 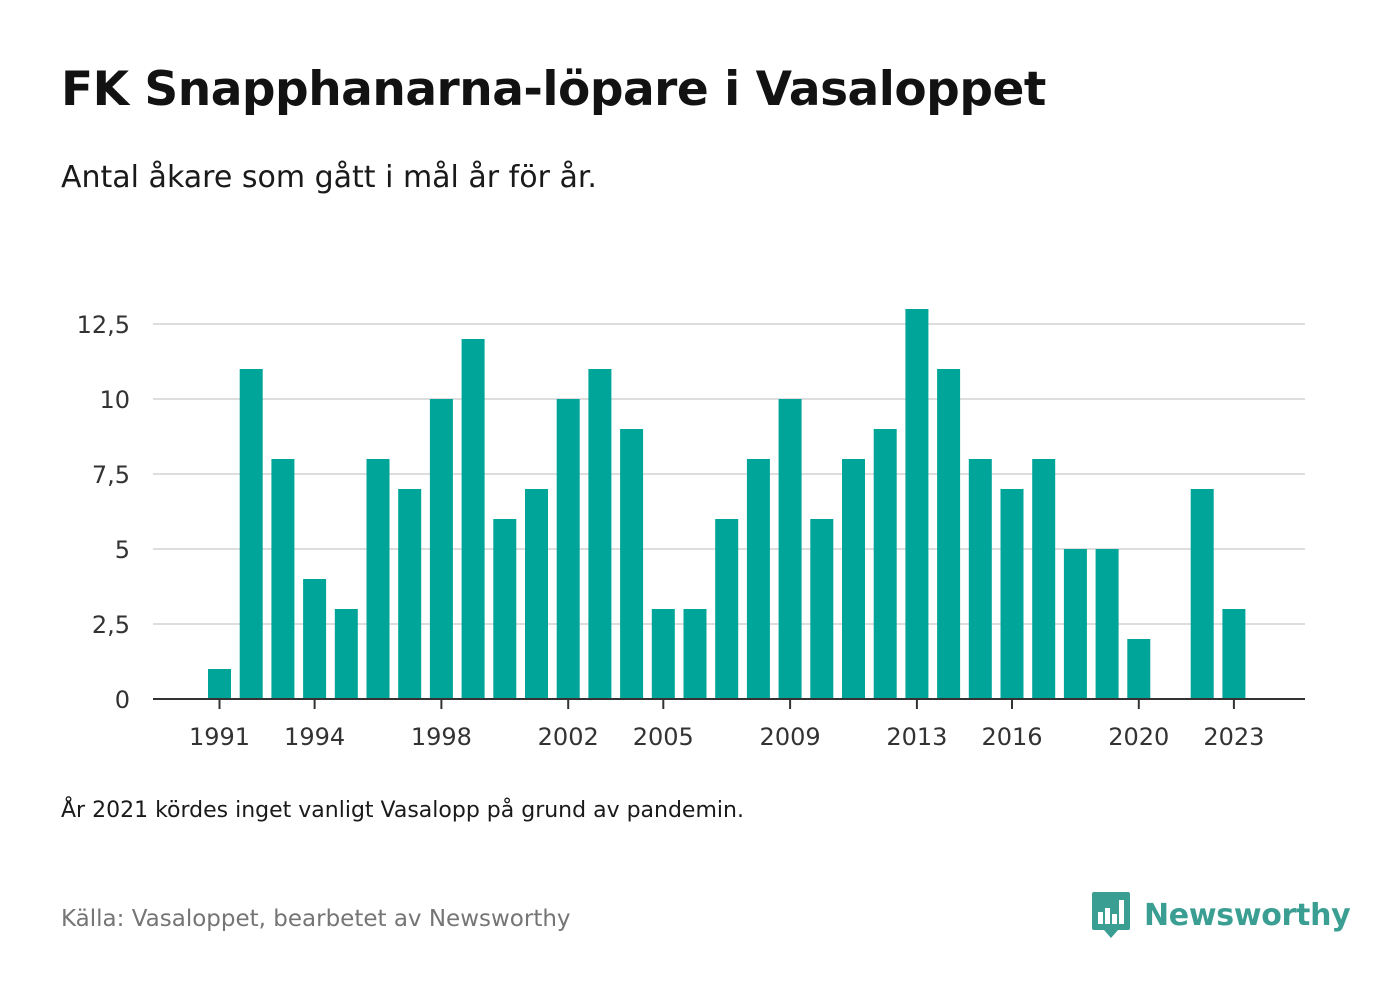 What do you see at coordinates (600, 534) in the screenshot?
I see `bar-2003` at bounding box center [600, 534].